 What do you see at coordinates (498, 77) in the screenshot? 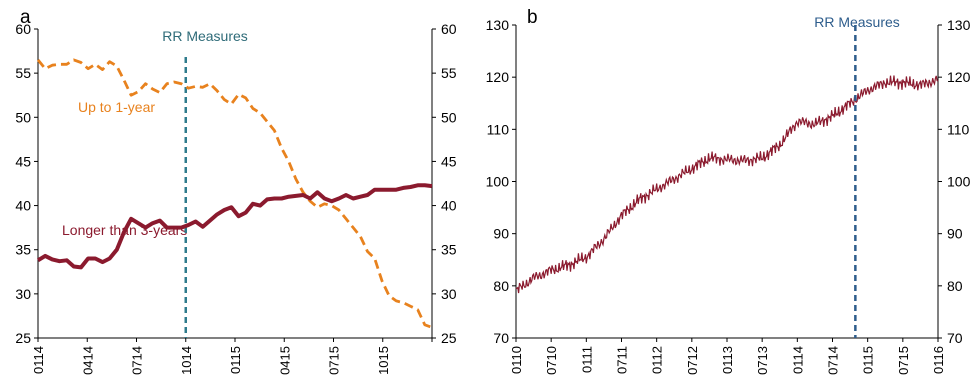
I see `panel-b-y-tick-label: 120` at bounding box center [498, 77].